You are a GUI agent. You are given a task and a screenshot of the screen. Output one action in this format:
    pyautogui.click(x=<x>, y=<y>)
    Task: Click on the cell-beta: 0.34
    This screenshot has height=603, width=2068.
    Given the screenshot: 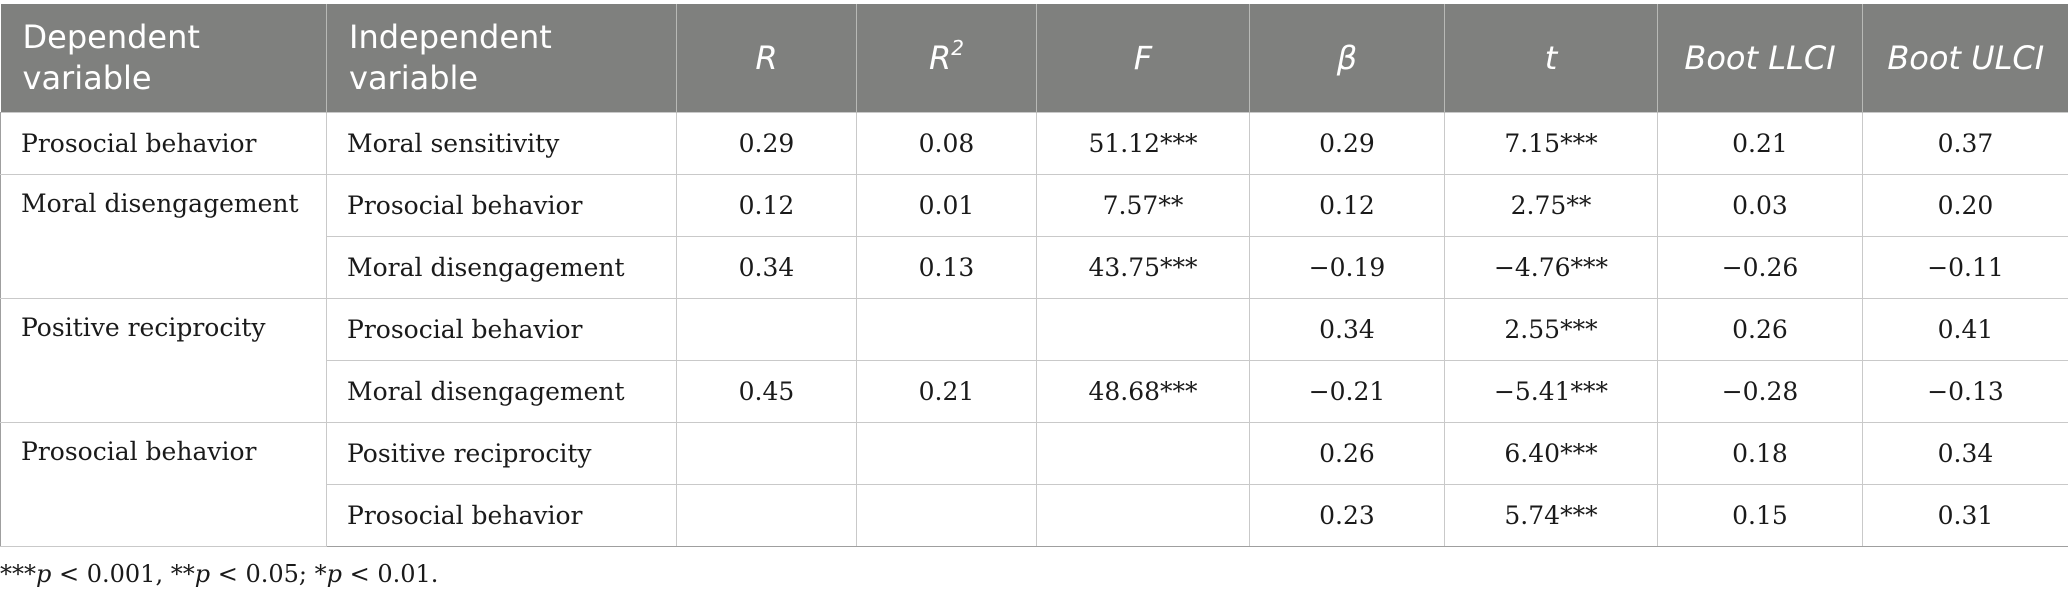 What is the action you would take?
    pyautogui.click(x=1347, y=329)
    